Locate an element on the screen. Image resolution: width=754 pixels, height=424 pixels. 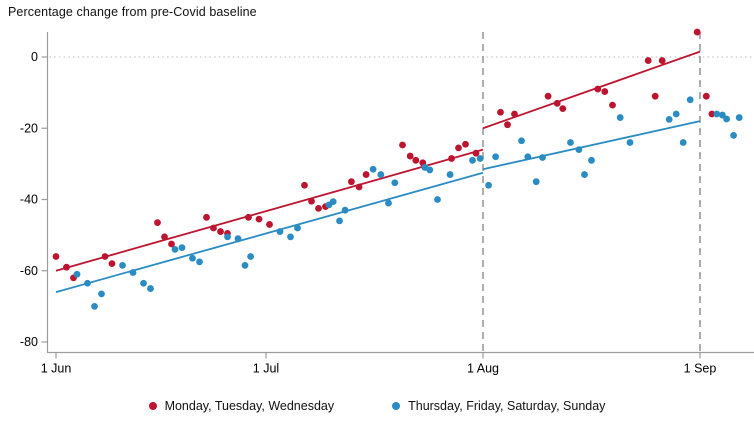
red-dot-marker-icon is located at coordinates (152, 406).